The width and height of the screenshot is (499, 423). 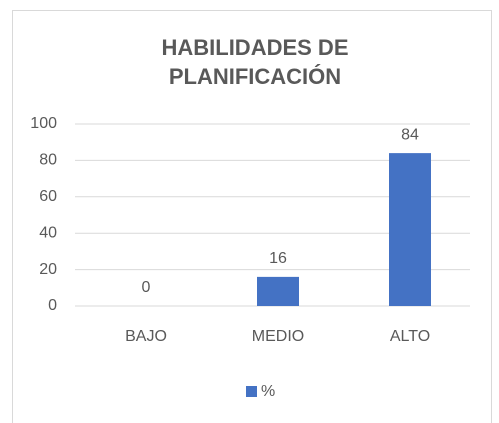 What do you see at coordinates (48, 232) in the screenshot?
I see `y-tick-label: 40` at bounding box center [48, 232].